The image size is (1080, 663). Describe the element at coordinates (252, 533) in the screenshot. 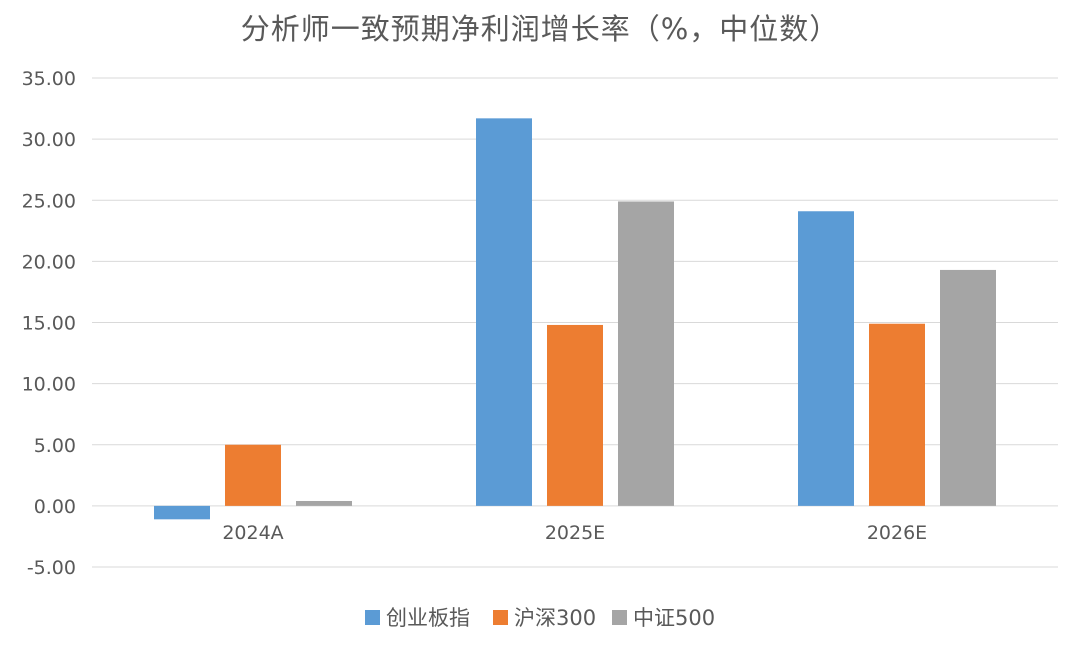

I see `x-tick-label: 2024A` at that location.